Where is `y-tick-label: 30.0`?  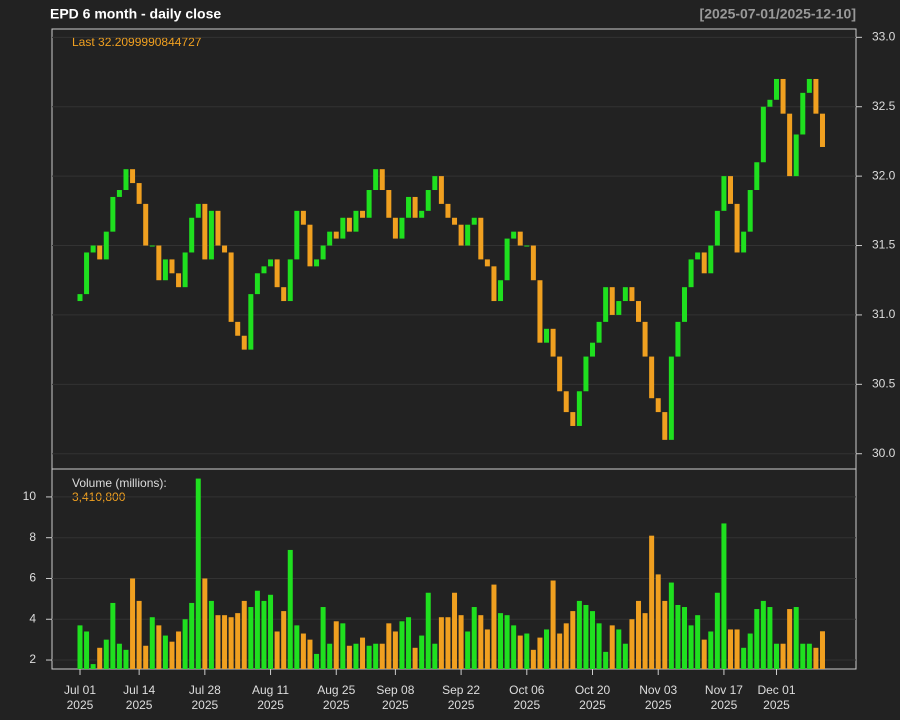
y-tick-label: 30.0 is located at coordinates (884, 453).